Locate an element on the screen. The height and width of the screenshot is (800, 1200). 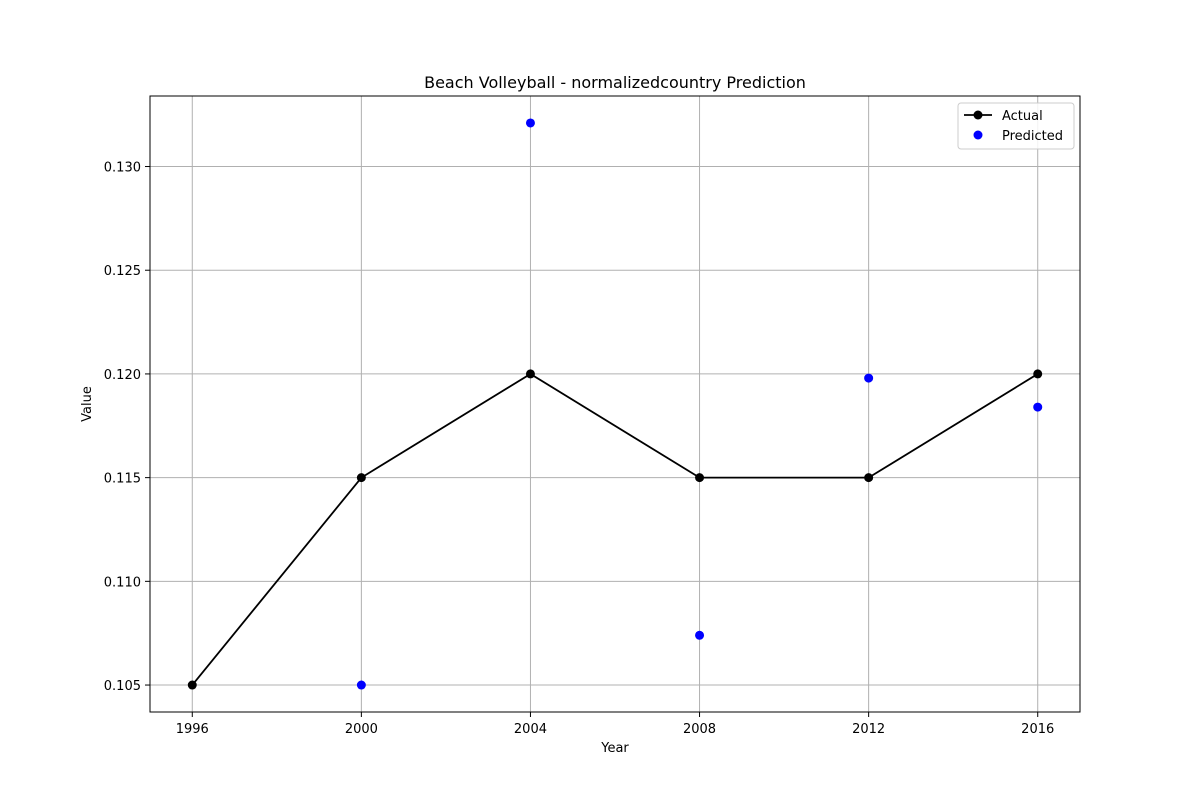
legend-actual-label: Actual is located at coordinates (1022, 116).